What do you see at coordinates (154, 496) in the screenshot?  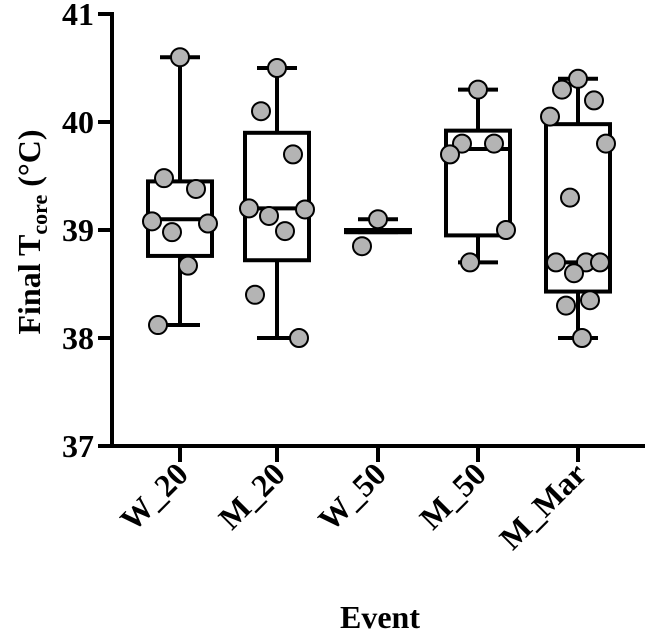 I see `x-tick-label-W_20: W_20` at bounding box center [154, 496].